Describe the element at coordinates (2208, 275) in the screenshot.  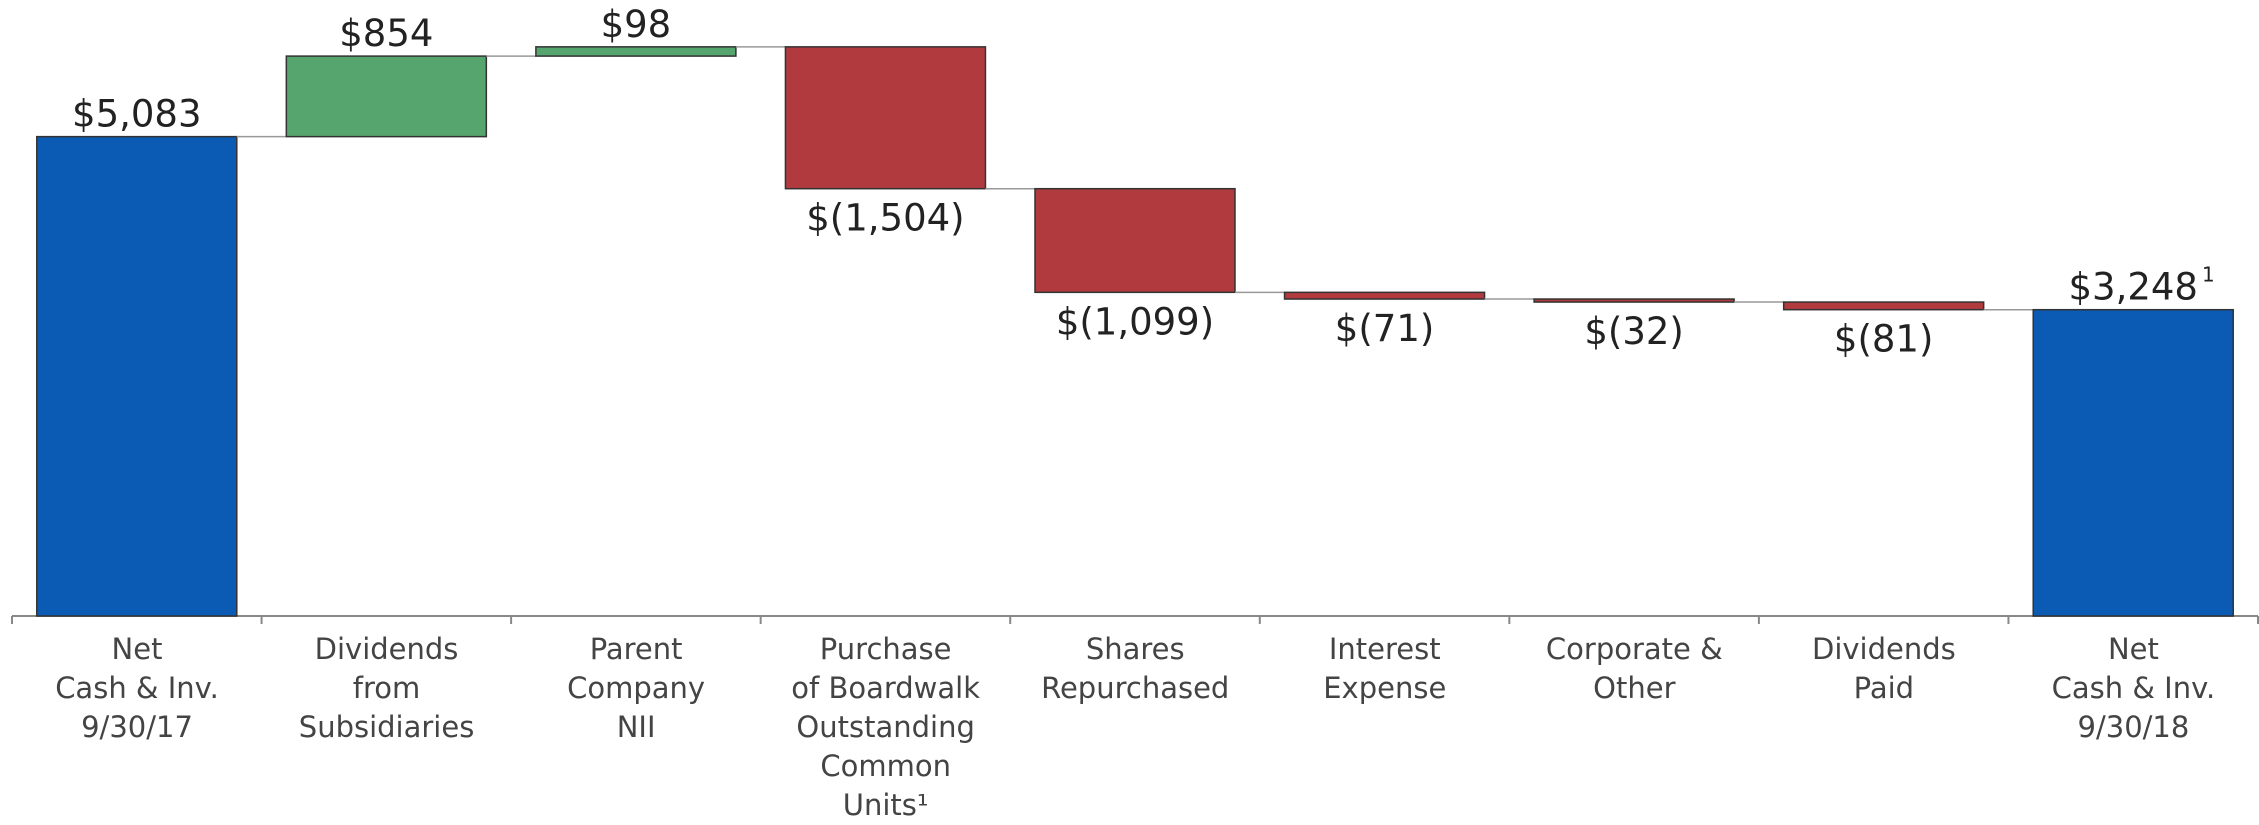
I see `value-label-note: 1` at that location.